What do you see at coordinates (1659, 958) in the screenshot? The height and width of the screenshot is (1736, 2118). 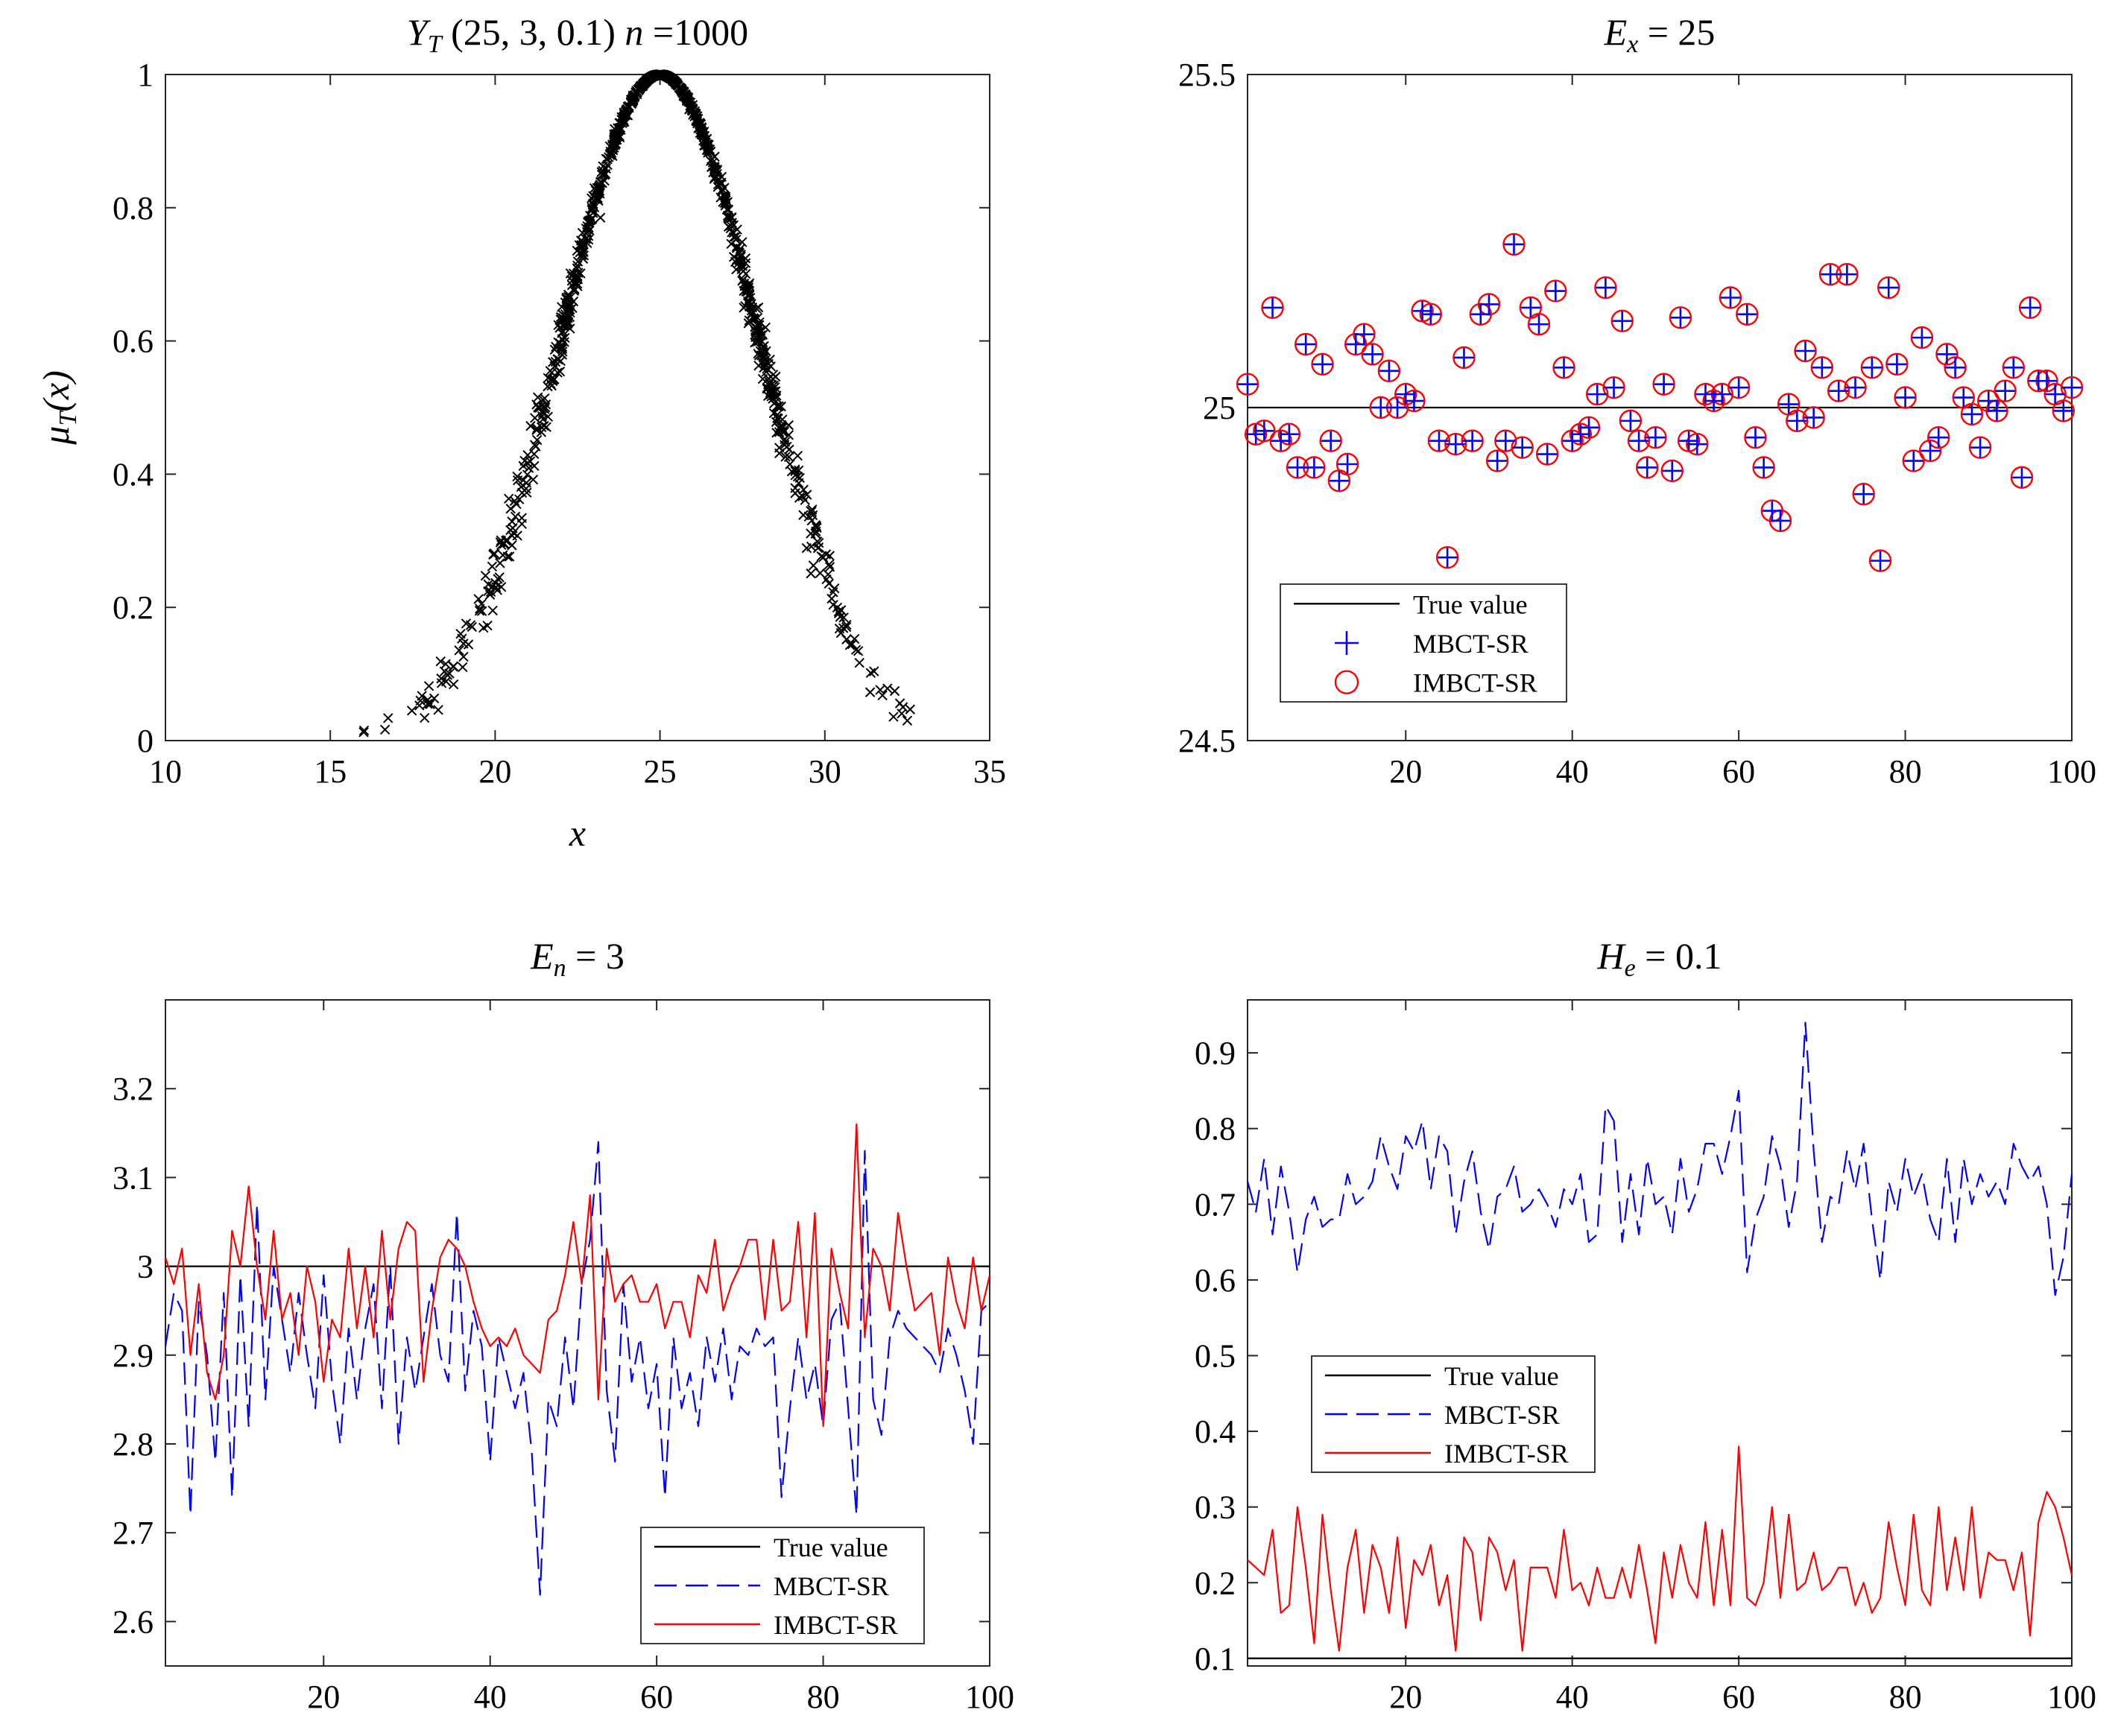 I see `chart-title: He = 0.1` at bounding box center [1659, 958].